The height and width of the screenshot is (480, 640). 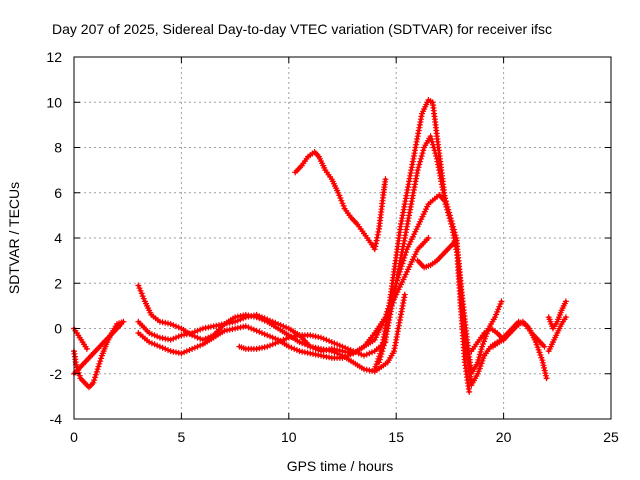 I want to click on y-tick-label: 2, so click(x=58, y=283).